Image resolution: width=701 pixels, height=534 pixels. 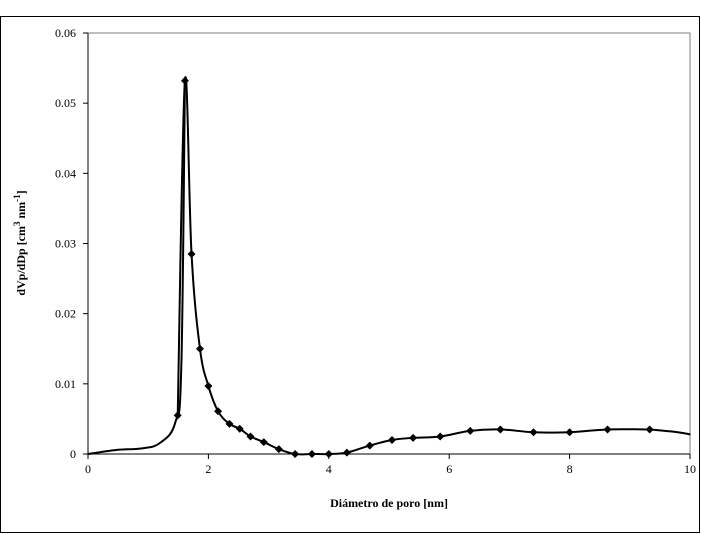 What do you see at coordinates (690, 469) in the screenshot?
I see `x-tick-label: 10` at bounding box center [690, 469].